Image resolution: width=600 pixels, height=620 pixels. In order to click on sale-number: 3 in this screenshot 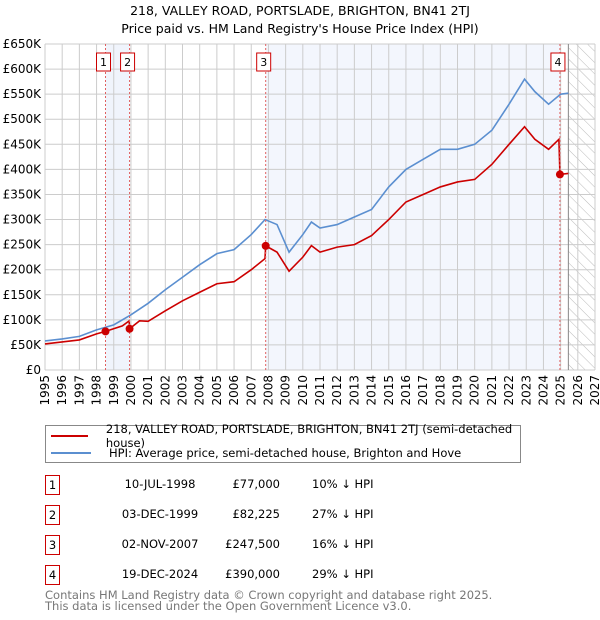, I will do `click(52, 545)`.